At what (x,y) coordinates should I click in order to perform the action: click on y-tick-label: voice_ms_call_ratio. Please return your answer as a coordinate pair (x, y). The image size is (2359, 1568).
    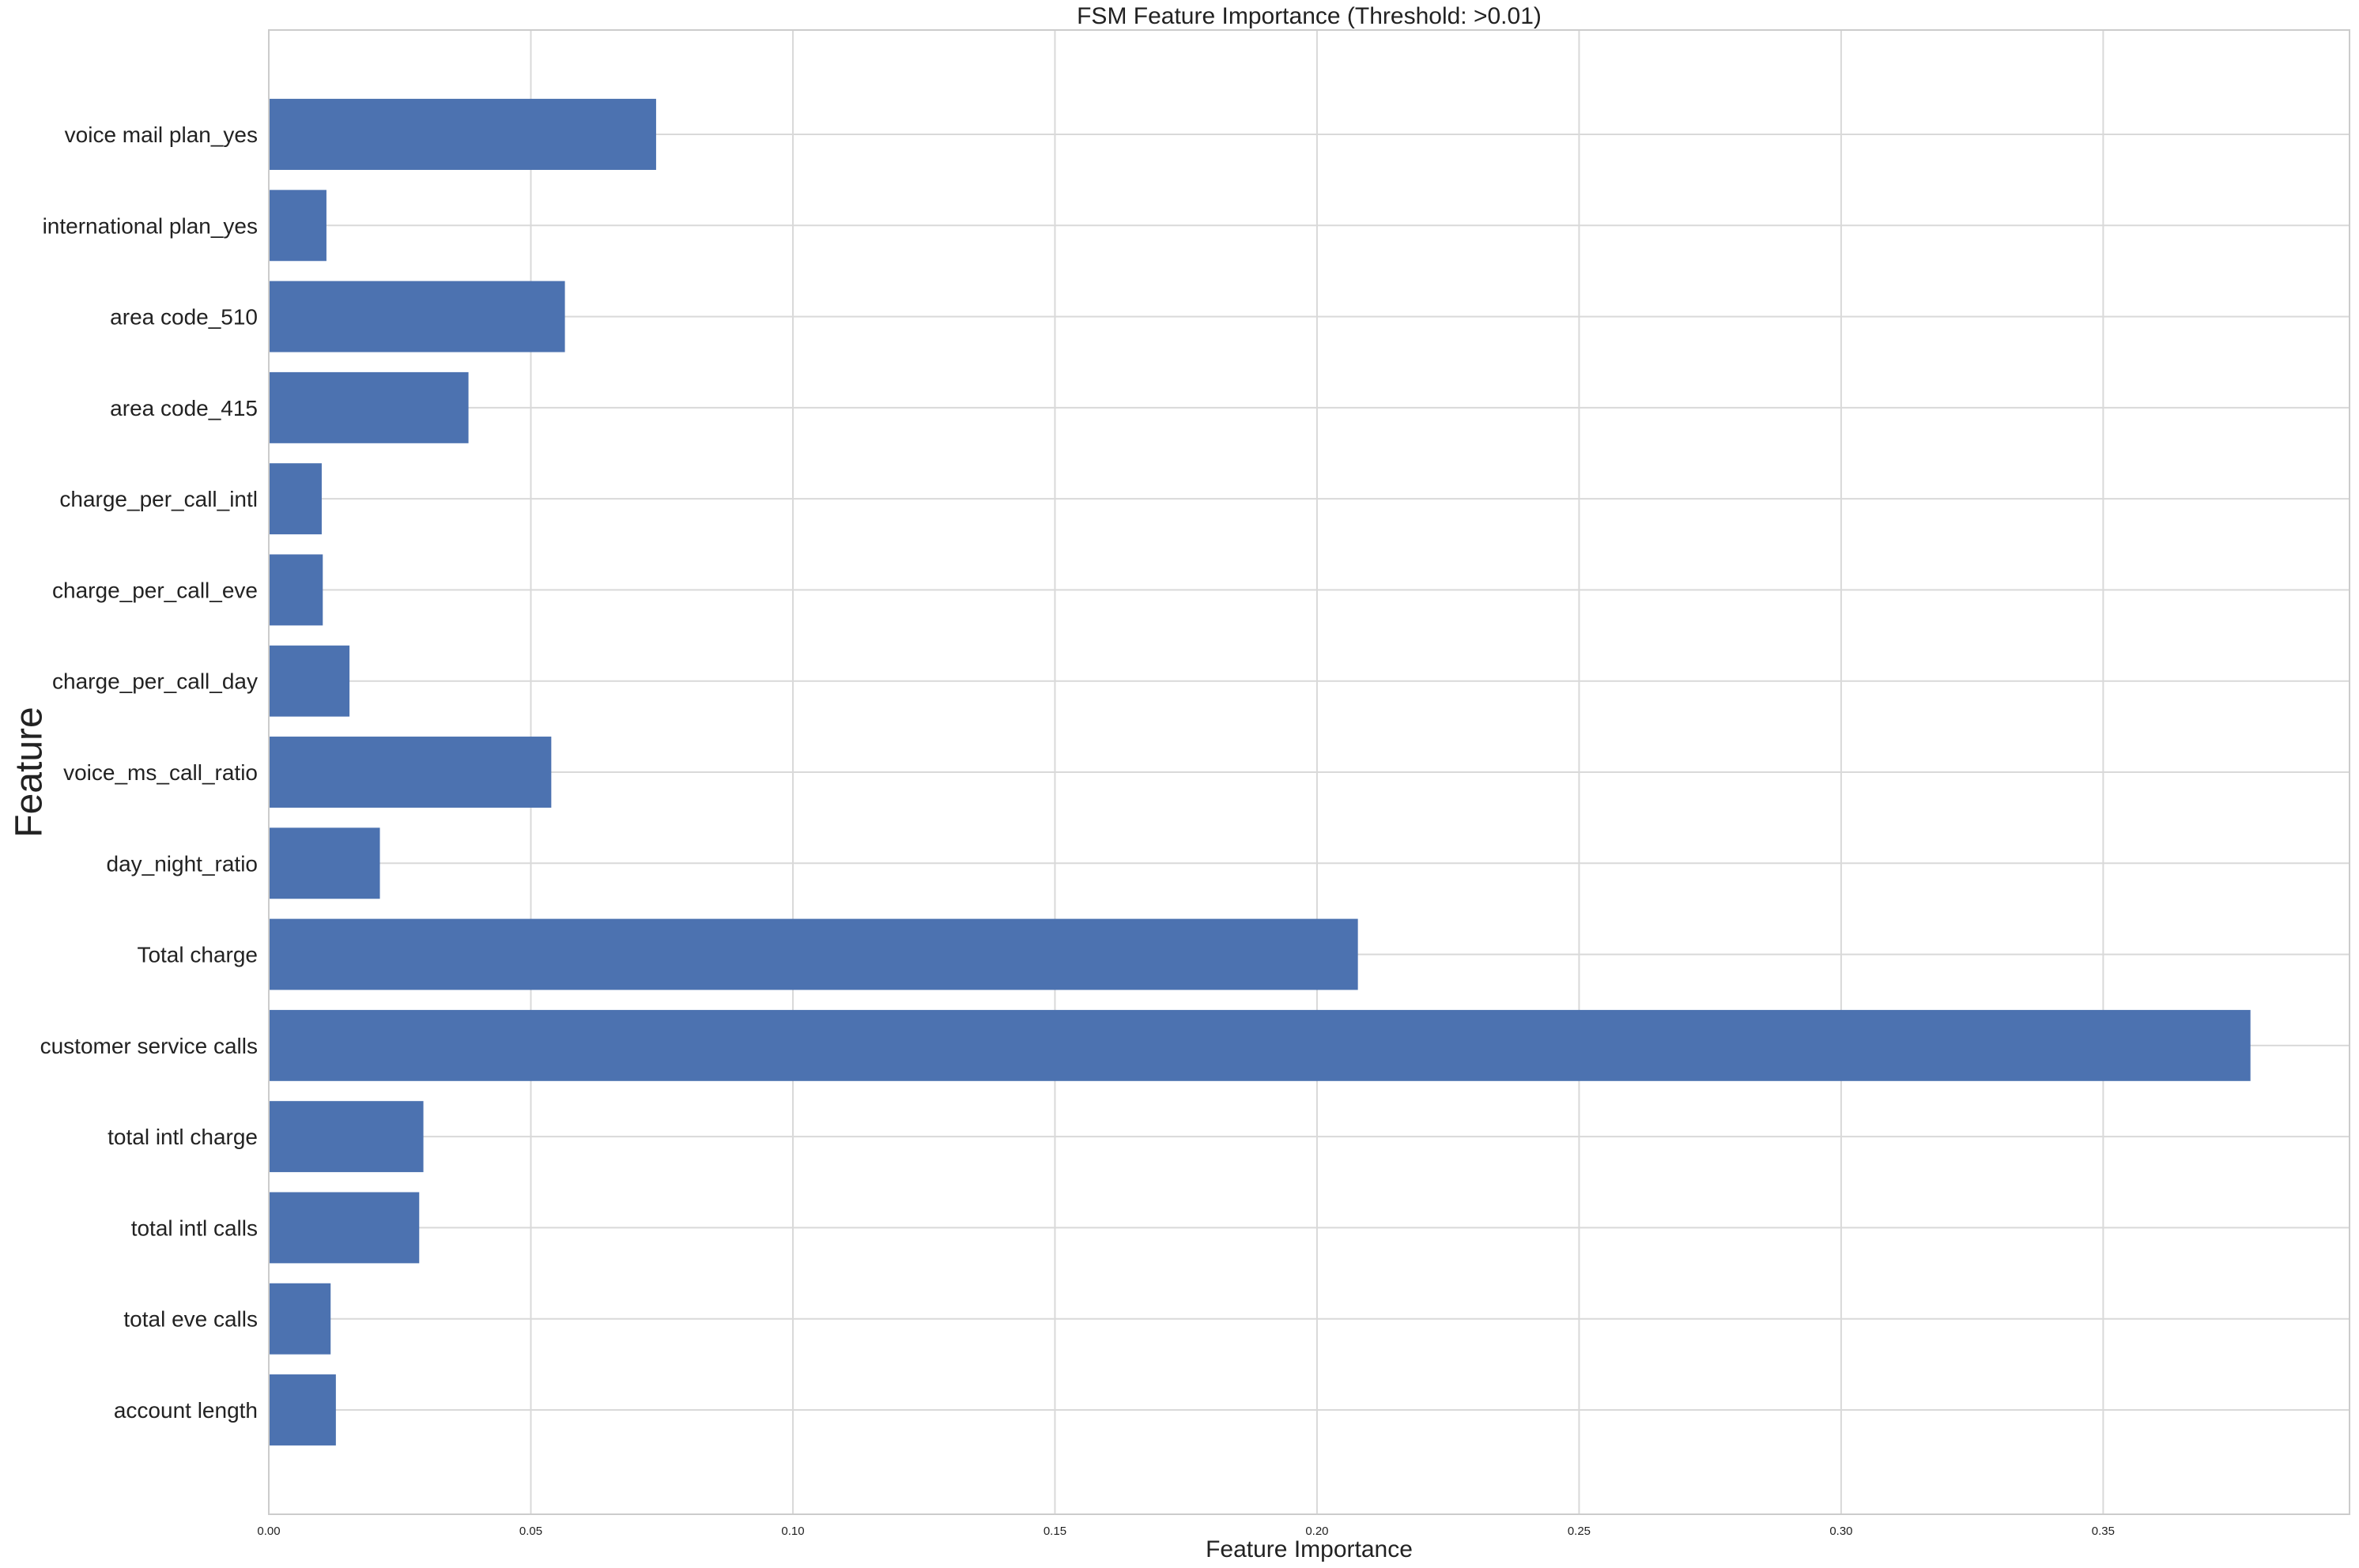
    Looking at the image, I should click on (160, 772).